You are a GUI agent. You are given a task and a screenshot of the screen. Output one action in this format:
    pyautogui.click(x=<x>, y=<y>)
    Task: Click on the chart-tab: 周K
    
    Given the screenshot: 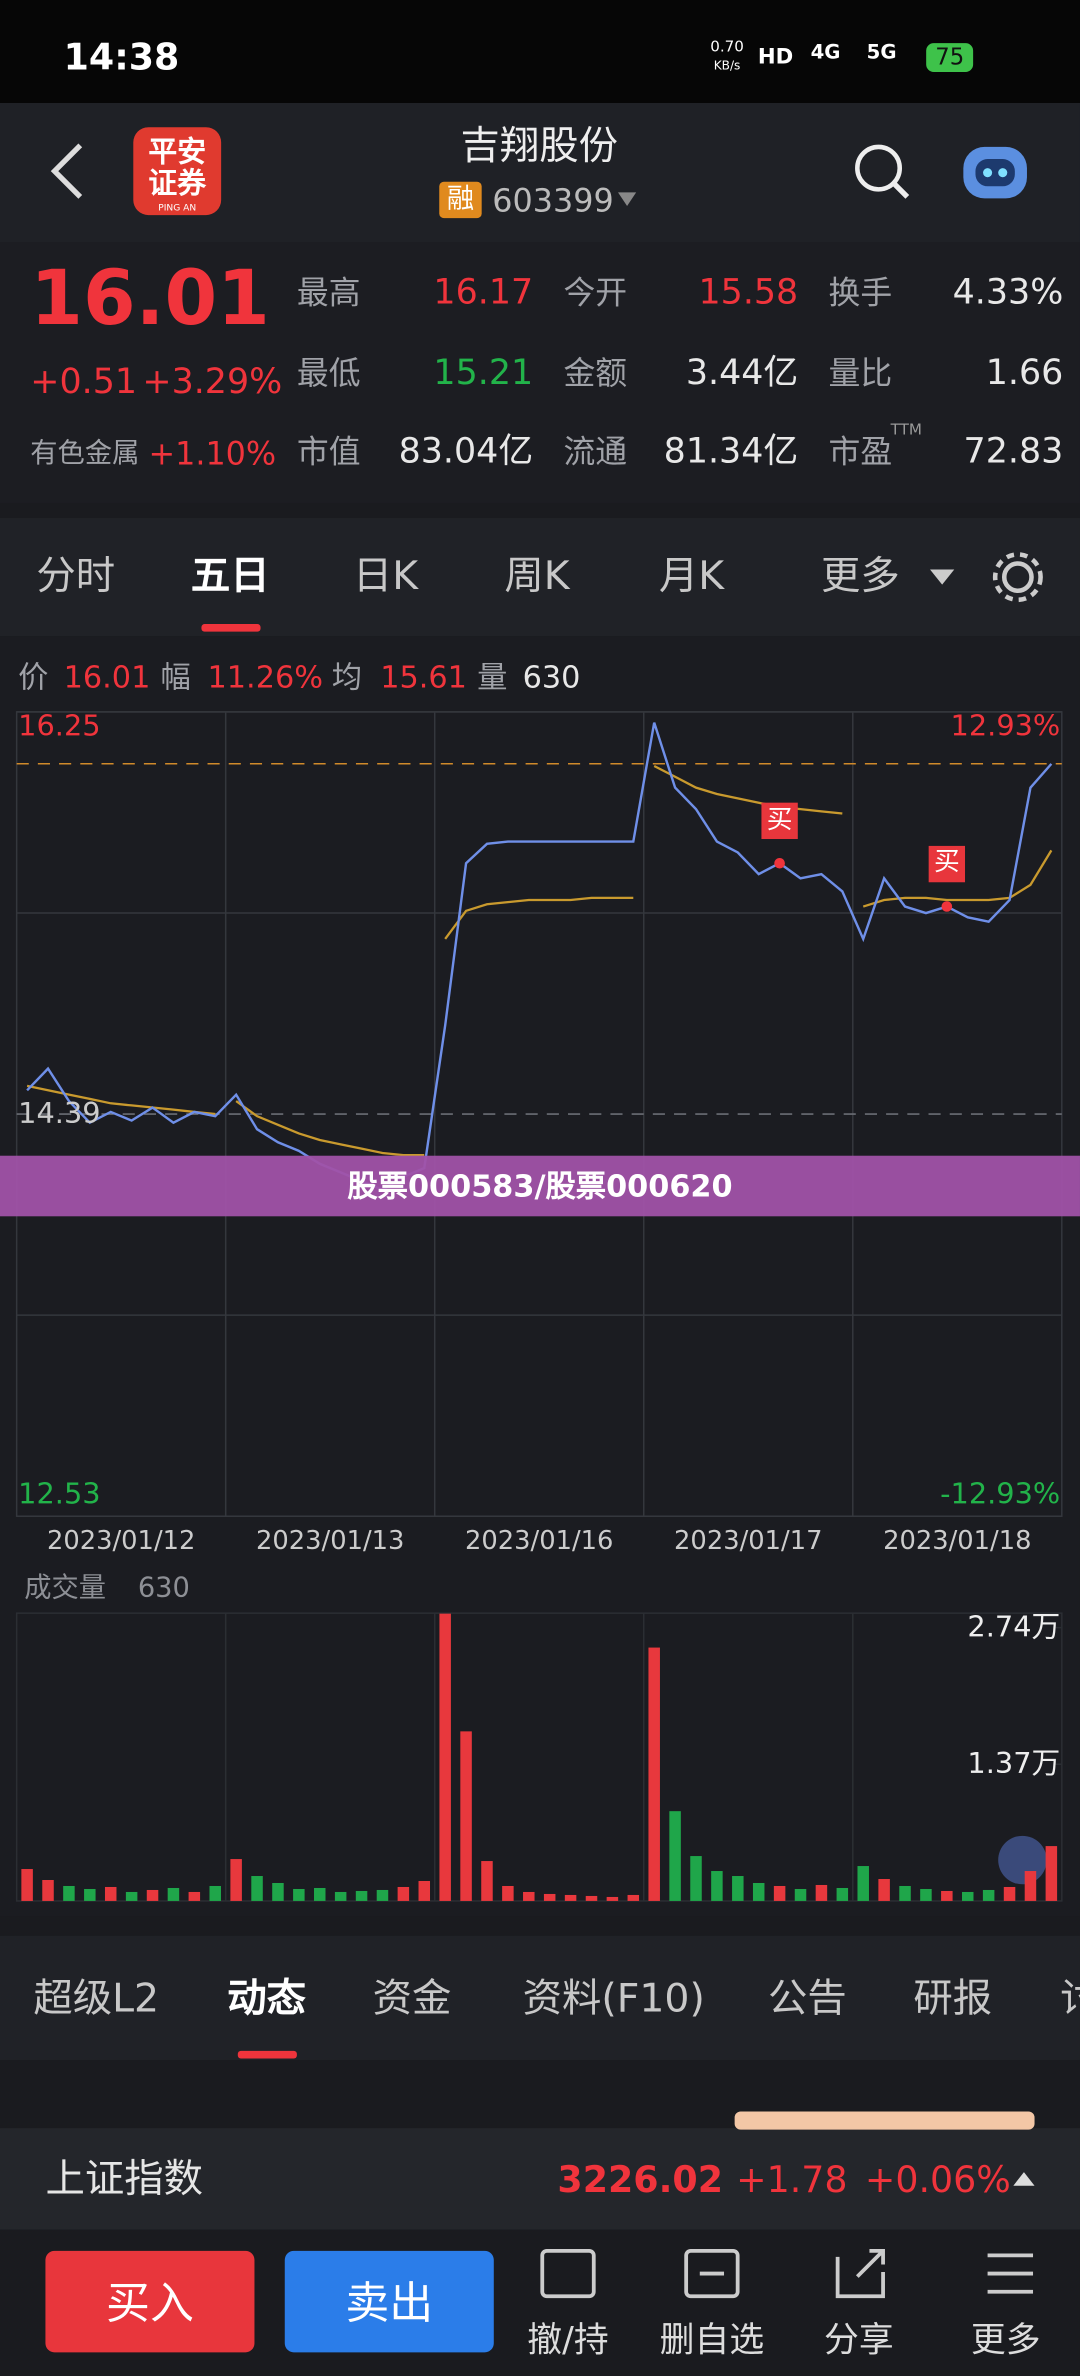 What is the action you would take?
    pyautogui.click(x=537, y=577)
    